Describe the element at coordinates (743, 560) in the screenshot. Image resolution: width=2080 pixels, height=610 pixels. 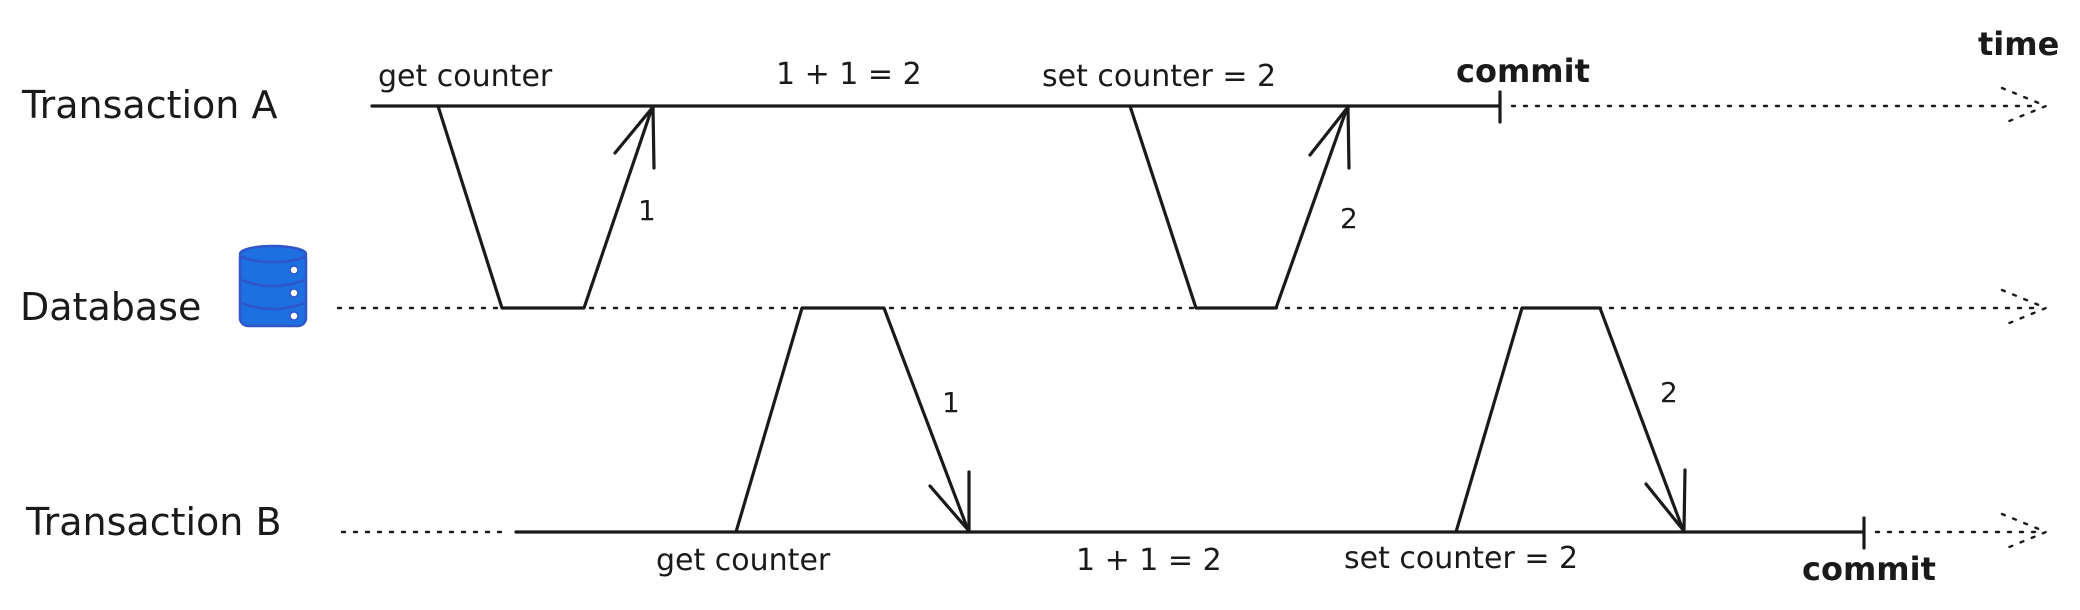
I see `transaction-b-get-label: get counter` at that location.